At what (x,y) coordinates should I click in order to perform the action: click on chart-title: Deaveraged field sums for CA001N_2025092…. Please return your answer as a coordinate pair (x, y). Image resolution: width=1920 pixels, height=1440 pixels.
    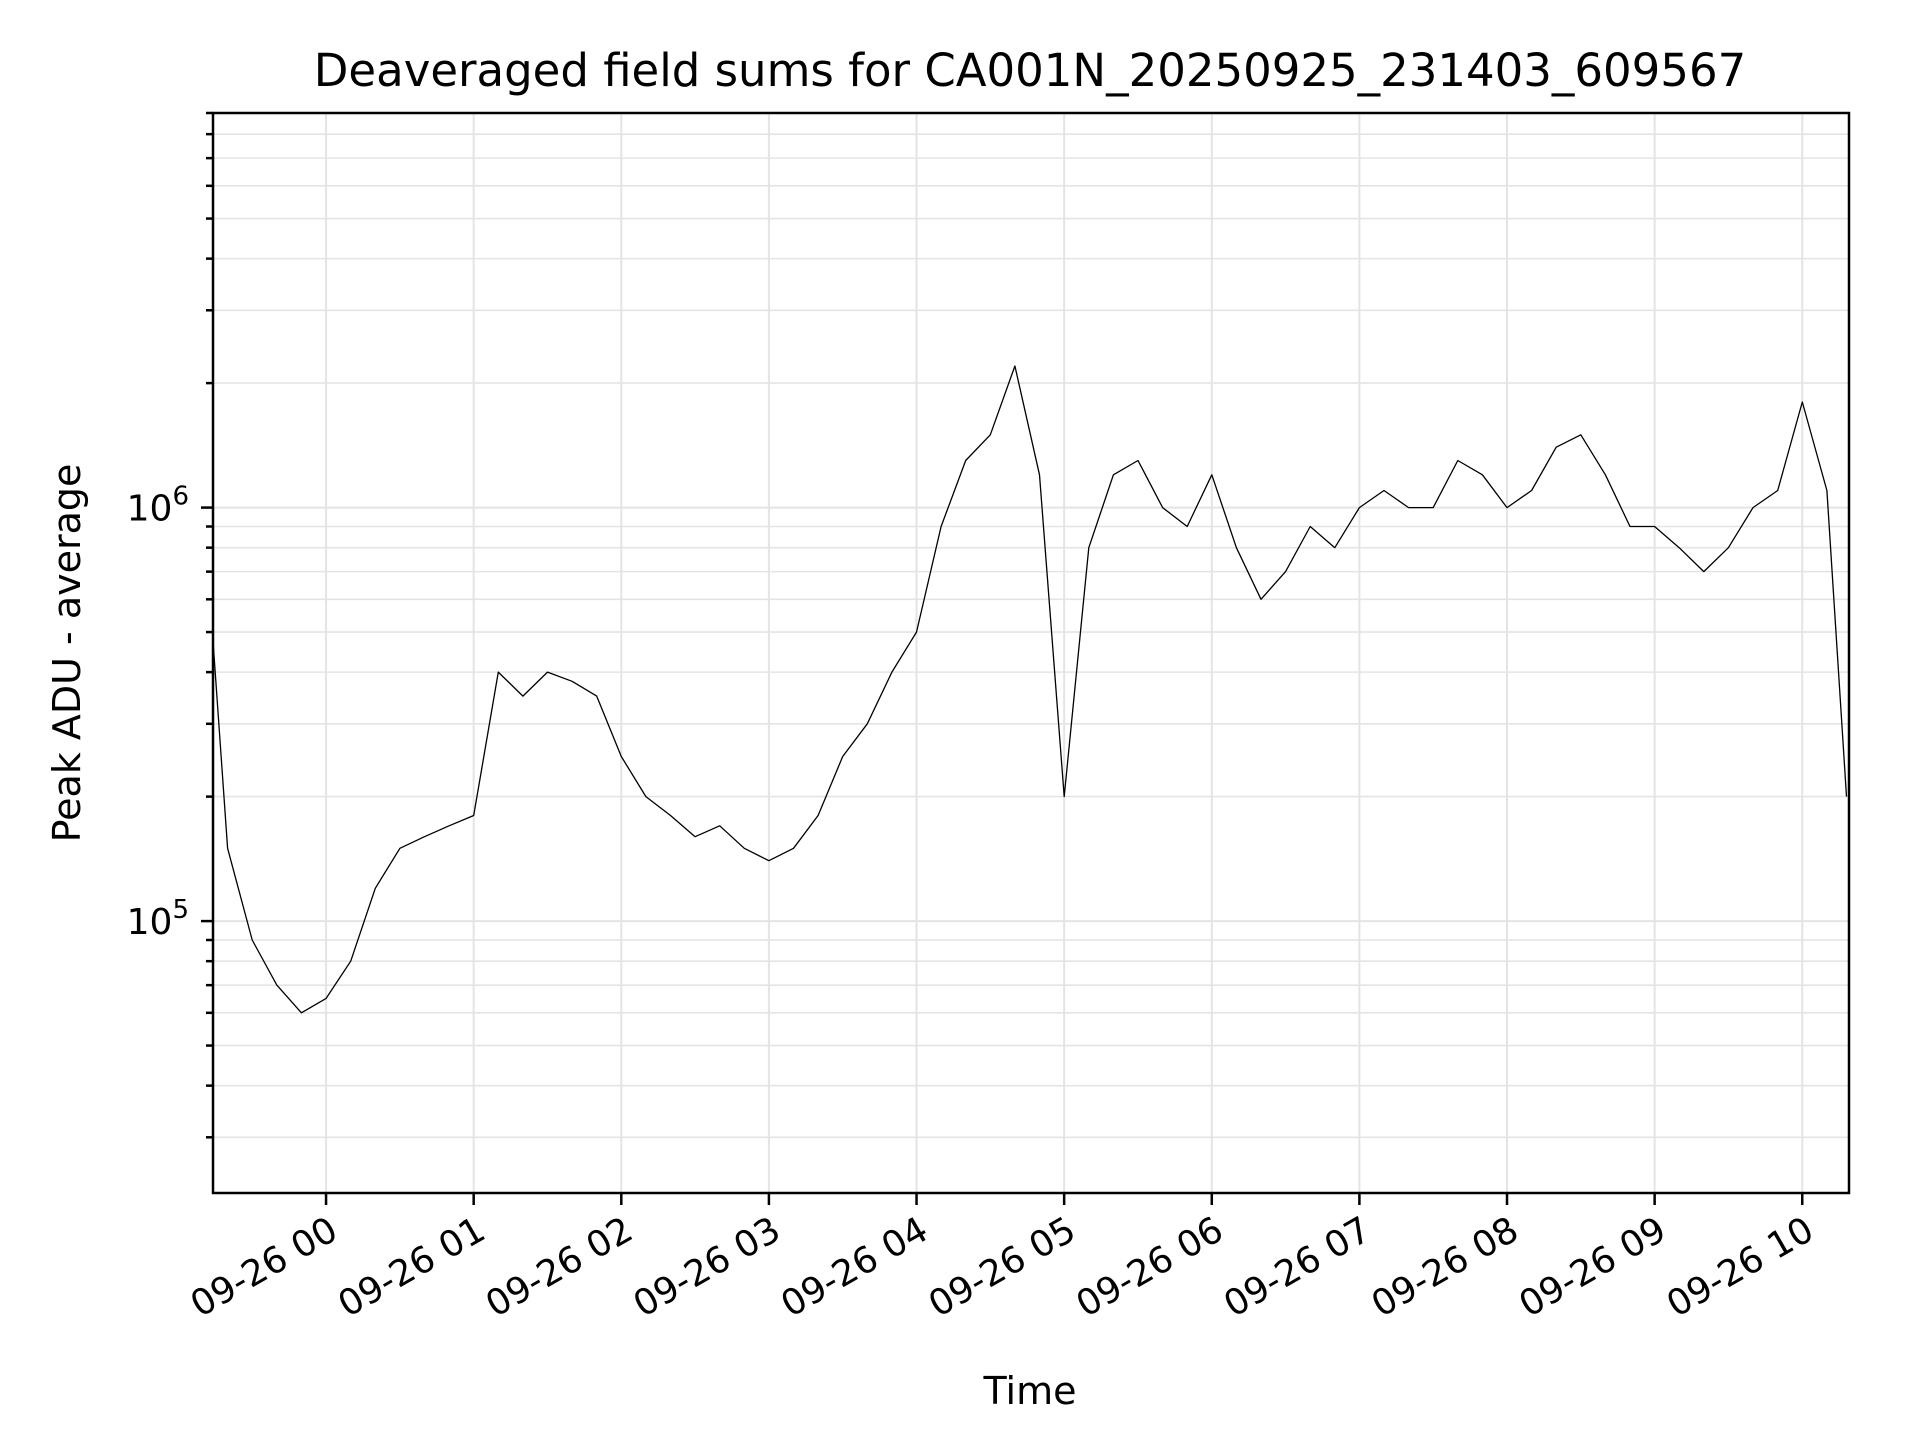
    Looking at the image, I should click on (1030, 70).